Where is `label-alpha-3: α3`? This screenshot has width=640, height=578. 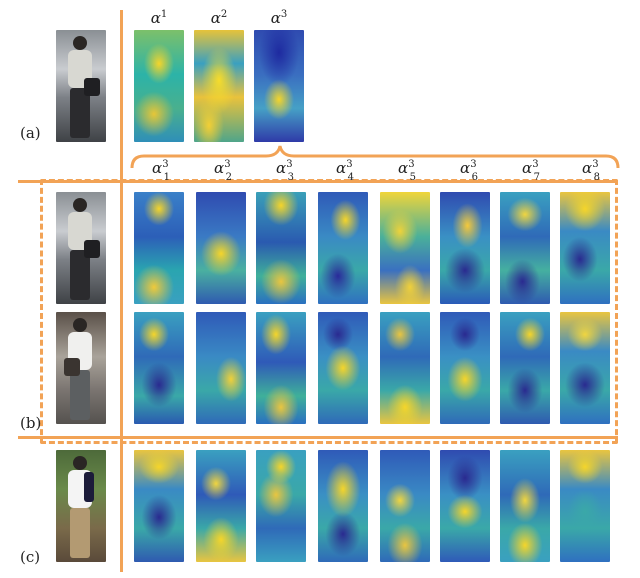
label-alpha-3: α3 is located at coordinates (279, 18).